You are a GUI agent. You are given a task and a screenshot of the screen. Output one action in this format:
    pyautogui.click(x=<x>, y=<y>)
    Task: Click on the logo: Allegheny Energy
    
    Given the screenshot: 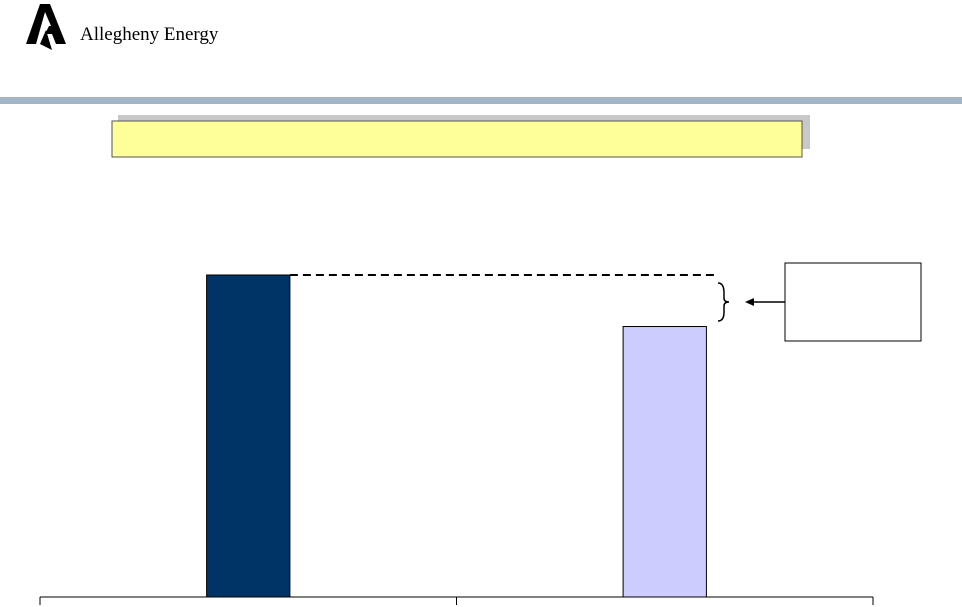 What is the action you would take?
    pyautogui.click(x=122, y=27)
    